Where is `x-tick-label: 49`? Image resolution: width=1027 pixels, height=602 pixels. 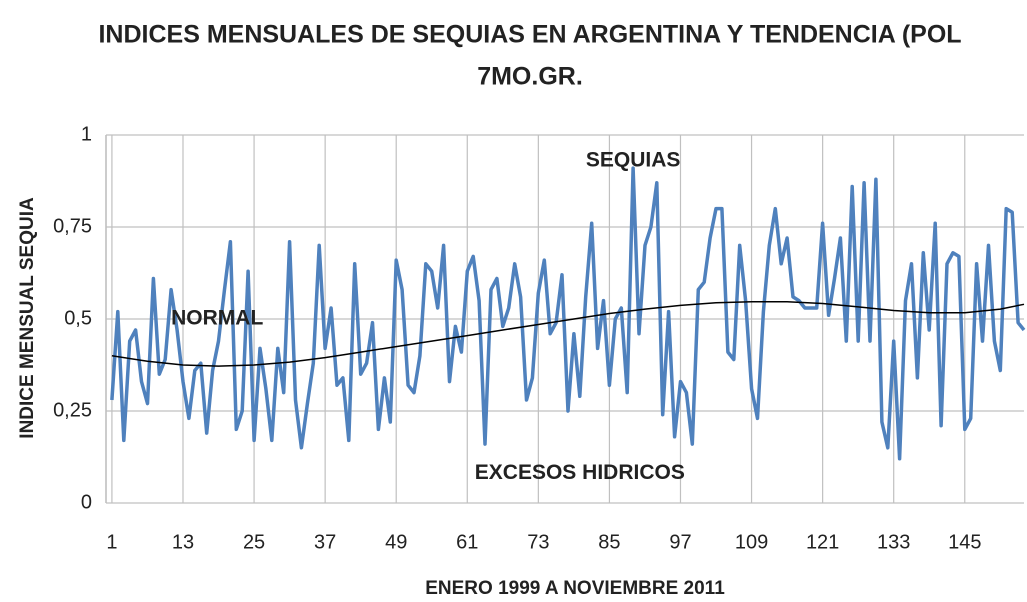
x-tick-label: 49 is located at coordinates (396, 542).